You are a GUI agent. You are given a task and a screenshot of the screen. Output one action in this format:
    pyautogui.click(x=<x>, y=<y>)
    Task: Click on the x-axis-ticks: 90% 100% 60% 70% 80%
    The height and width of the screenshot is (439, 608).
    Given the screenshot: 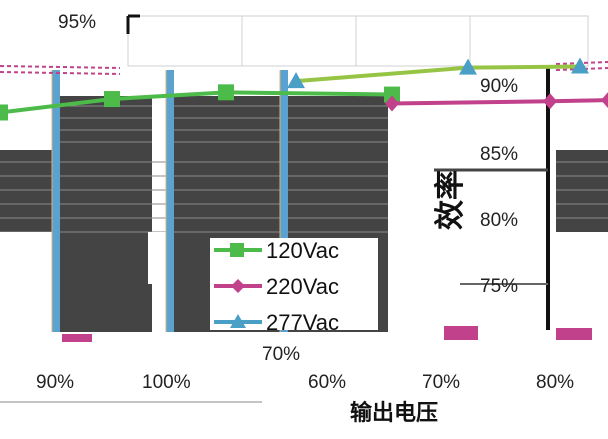 What is the action you would take?
    pyautogui.click(x=305, y=382)
    